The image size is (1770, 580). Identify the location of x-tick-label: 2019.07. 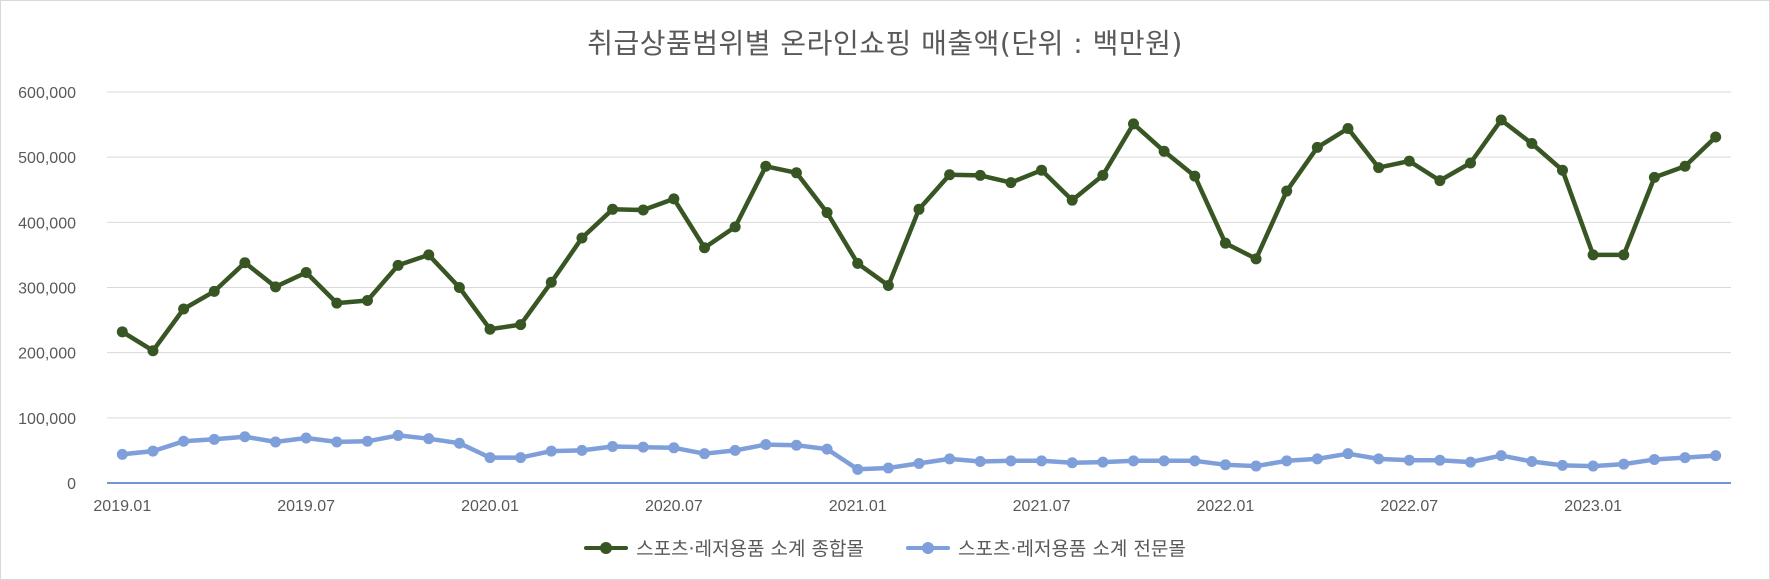
(306, 506).